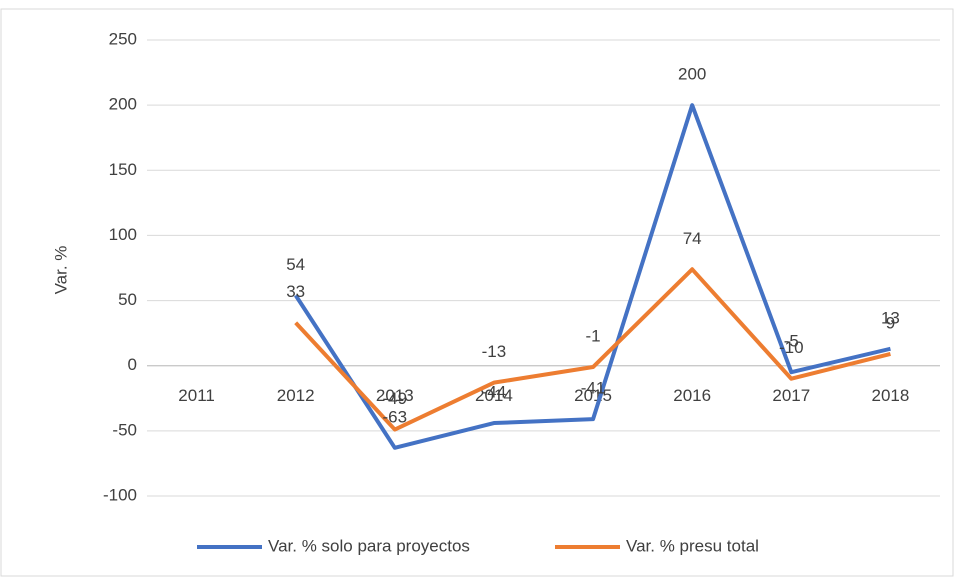 The image size is (954, 582). Describe the element at coordinates (593, 388) in the screenshot. I see `data-label: -41` at that location.